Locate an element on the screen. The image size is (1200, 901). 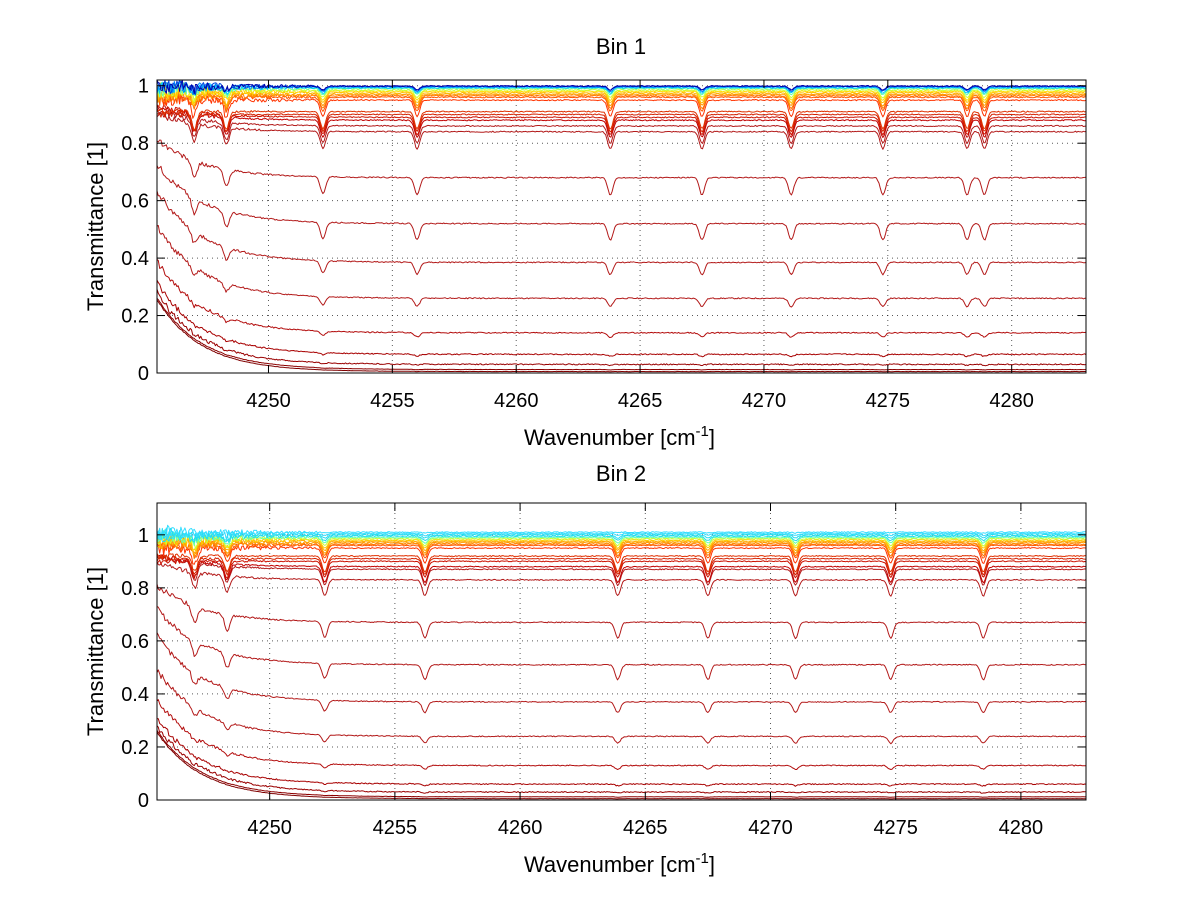
bin-2-xlabel: Wavenumber [cm-1] is located at coordinates (619, 863).